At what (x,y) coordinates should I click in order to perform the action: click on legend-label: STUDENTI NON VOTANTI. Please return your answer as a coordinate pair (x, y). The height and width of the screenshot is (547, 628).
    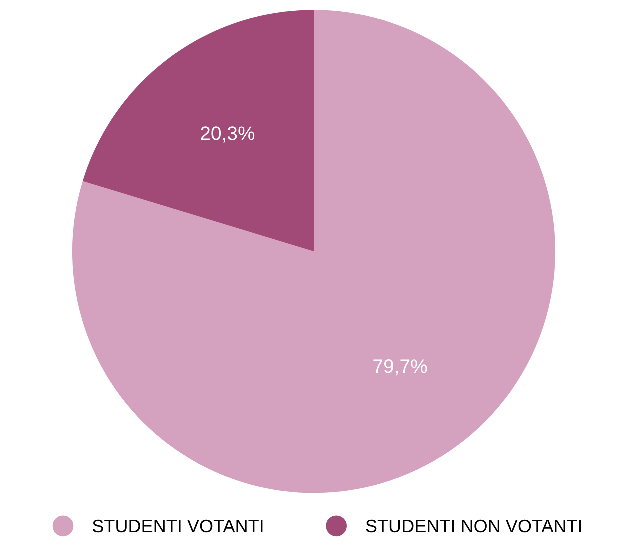
    Looking at the image, I should click on (474, 526).